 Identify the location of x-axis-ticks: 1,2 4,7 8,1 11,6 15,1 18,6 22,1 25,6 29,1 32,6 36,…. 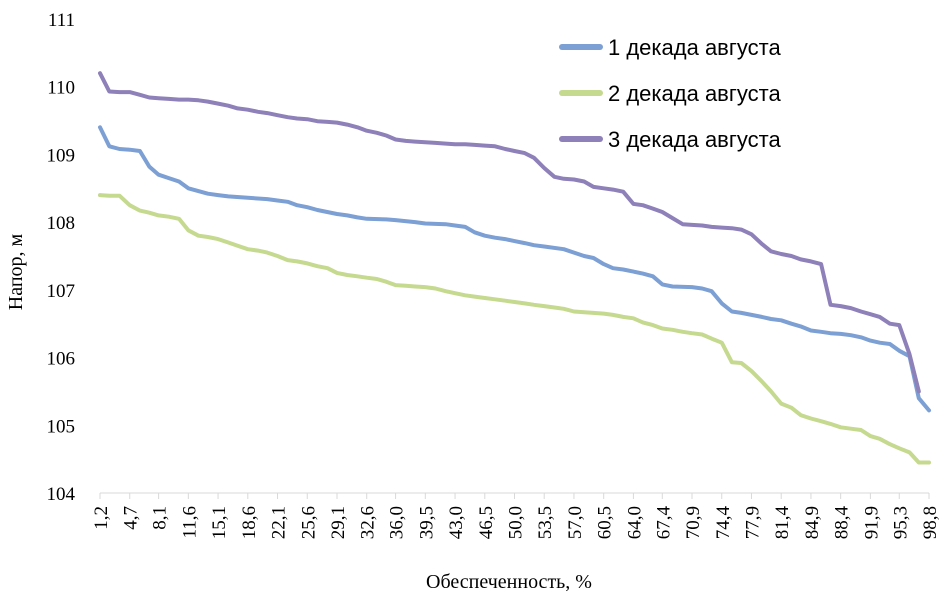
(516, 516).